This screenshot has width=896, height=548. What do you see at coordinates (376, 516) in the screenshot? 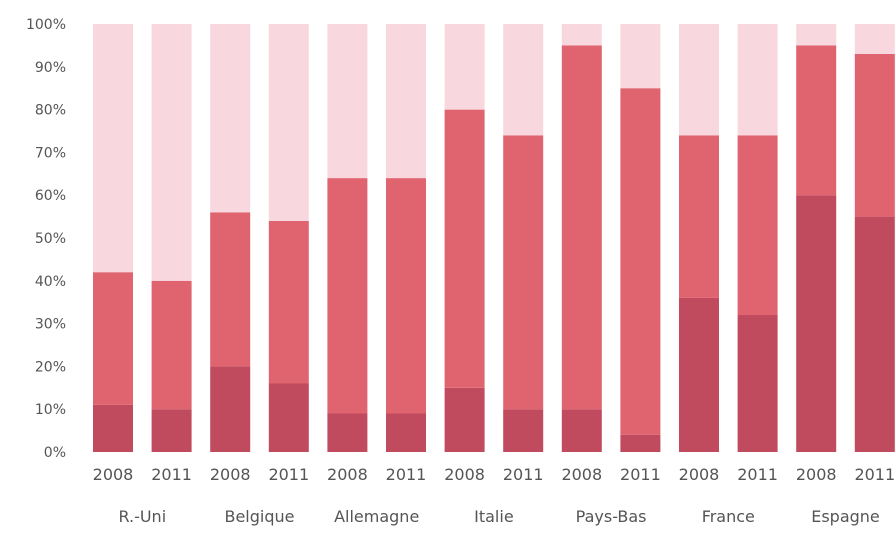
I see `group-label: Allemagne` at bounding box center [376, 516].